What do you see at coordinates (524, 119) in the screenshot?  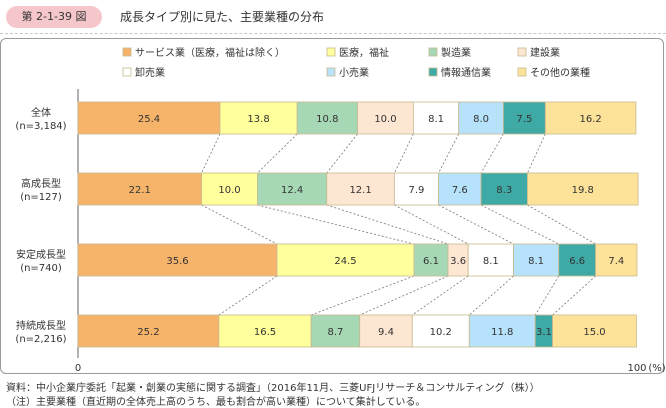 I see `bar-value-label: 7.5` at bounding box center [524, 119].